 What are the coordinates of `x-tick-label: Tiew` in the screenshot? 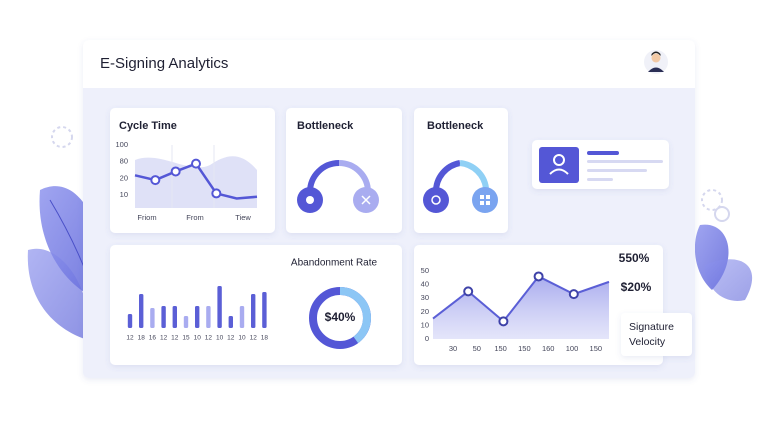 It's located at (243, 217).